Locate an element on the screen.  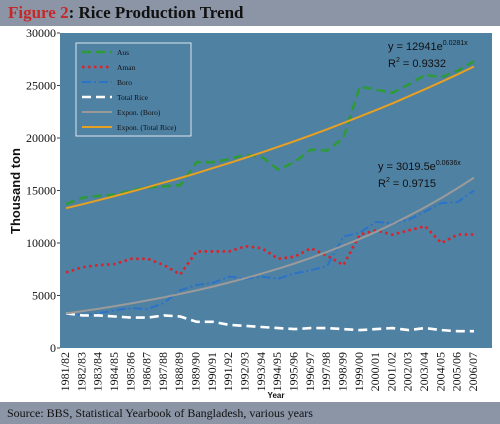
legend-box is located at coordinates (133, 89).